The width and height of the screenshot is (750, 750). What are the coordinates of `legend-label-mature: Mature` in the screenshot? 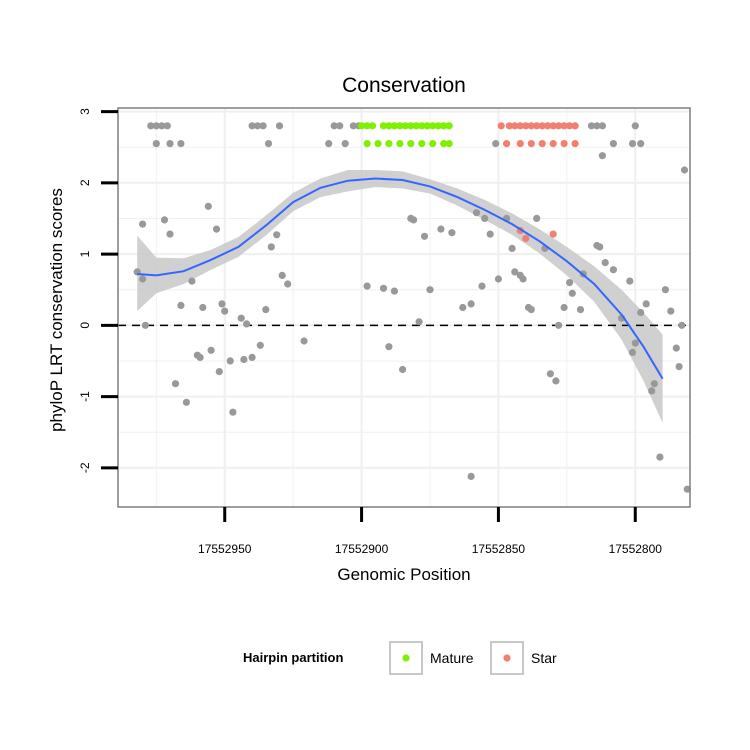 It's located at (452, 658).